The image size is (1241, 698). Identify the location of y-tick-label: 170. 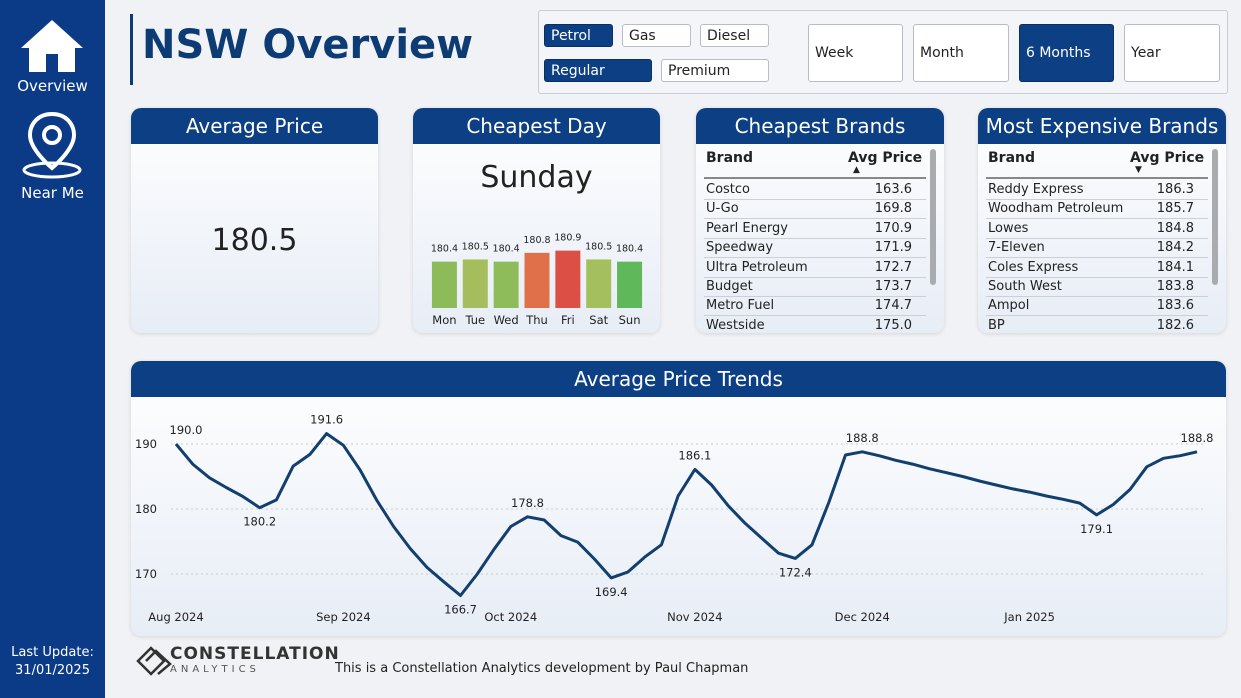
(146, 574).